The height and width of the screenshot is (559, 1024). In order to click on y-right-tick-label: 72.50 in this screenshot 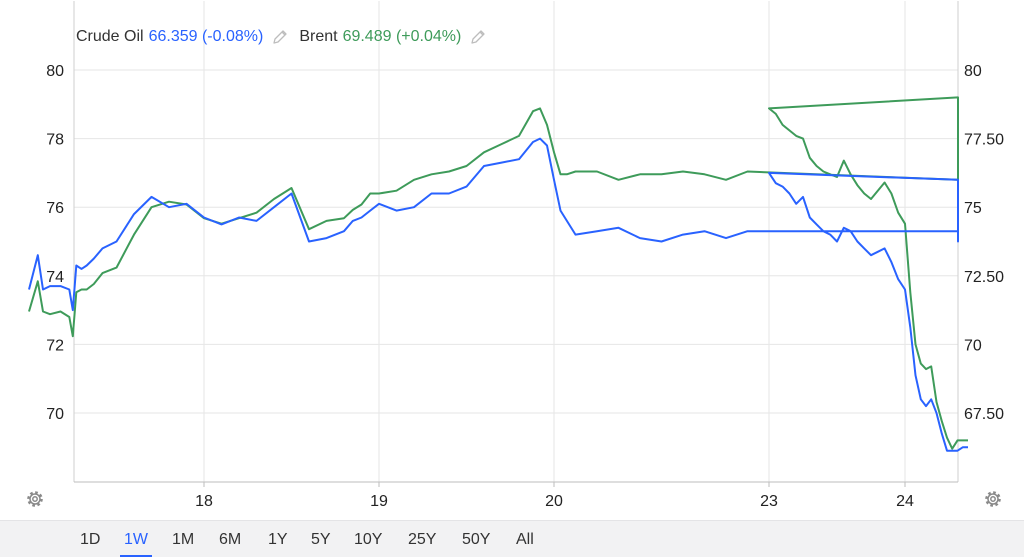, I will do `click(984, 277)`.